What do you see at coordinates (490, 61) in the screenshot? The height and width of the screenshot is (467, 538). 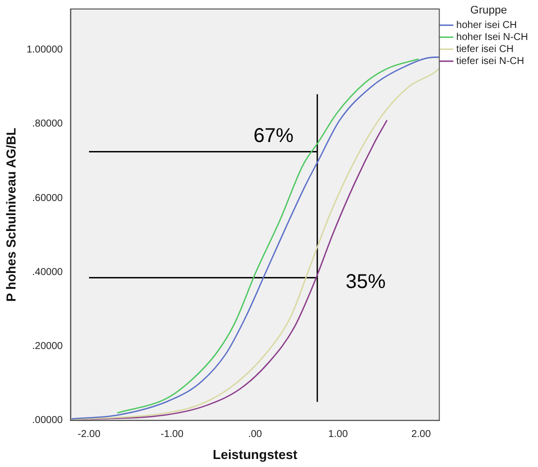 I see `legend-label: tiefer isei N-CH` at bounding box center [490, 61].